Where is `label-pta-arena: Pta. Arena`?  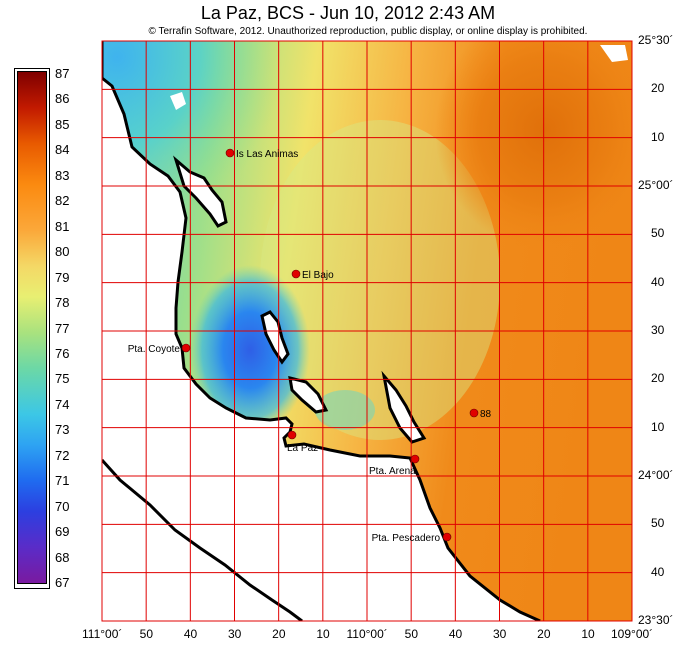 label-pta-arena: Pta. Arena is located at coordinates (392, 471).